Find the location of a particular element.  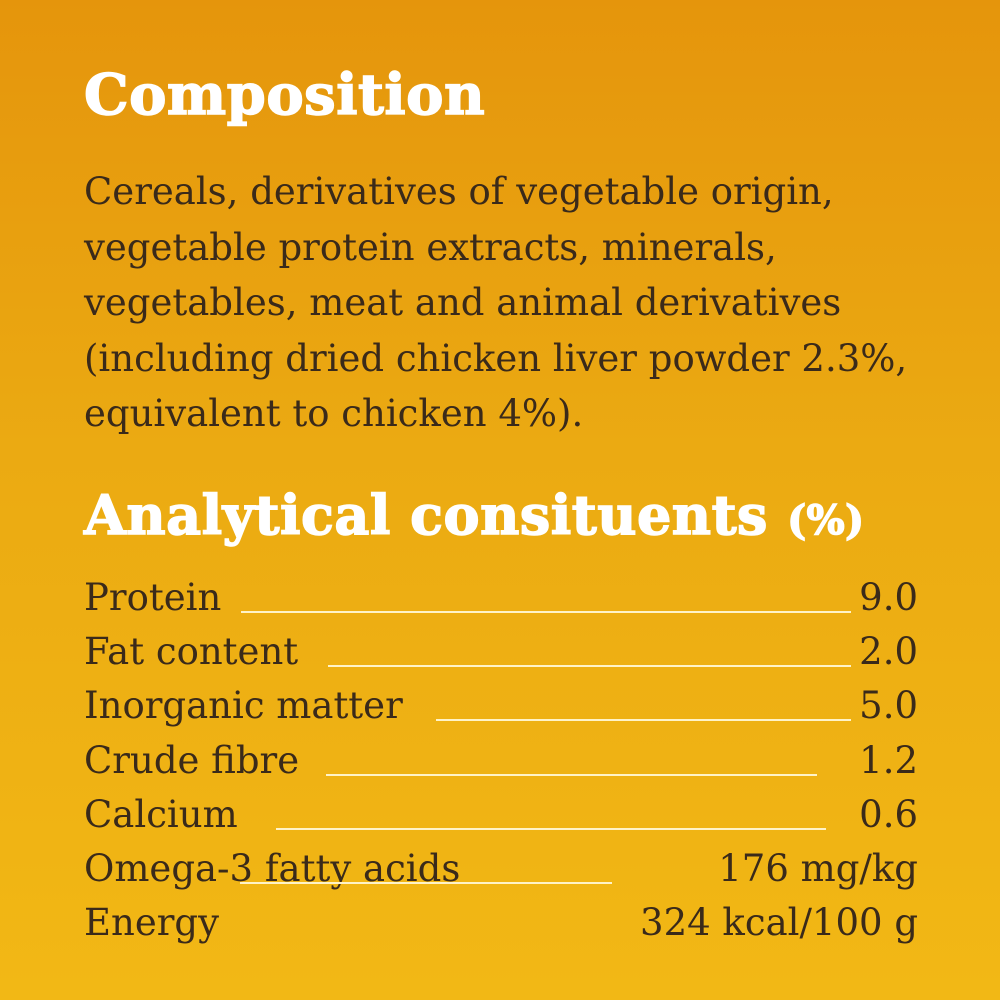

constituent-label: Calcium is located at coordinates (161, 814).